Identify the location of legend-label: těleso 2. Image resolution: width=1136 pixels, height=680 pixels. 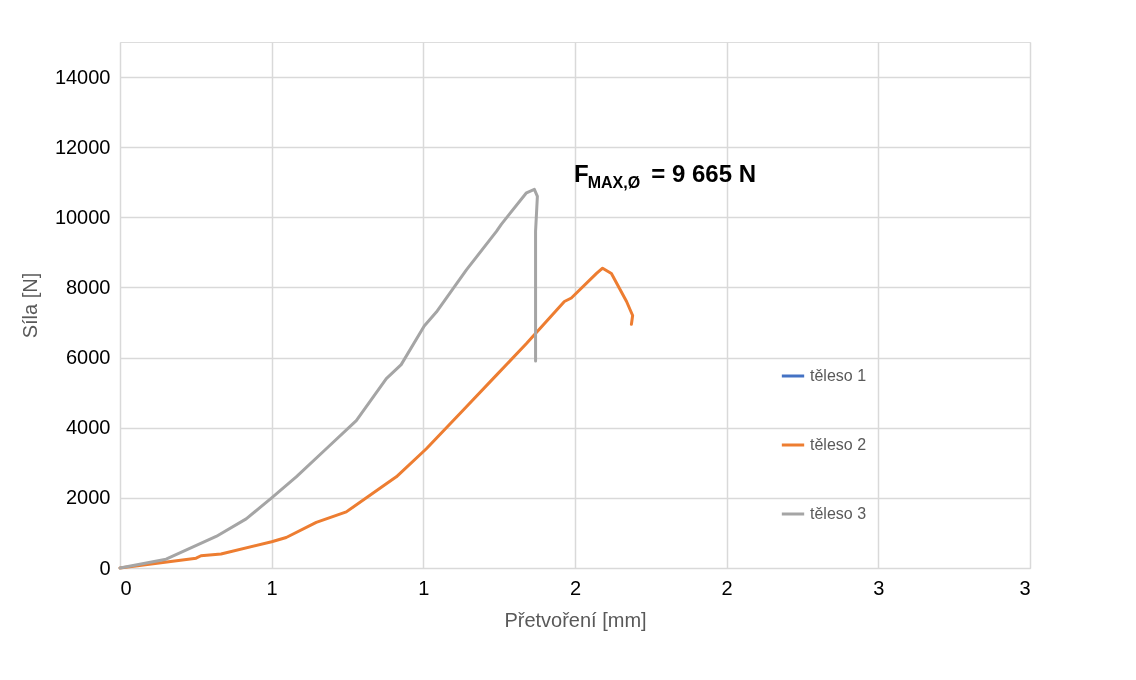
(838, 444).